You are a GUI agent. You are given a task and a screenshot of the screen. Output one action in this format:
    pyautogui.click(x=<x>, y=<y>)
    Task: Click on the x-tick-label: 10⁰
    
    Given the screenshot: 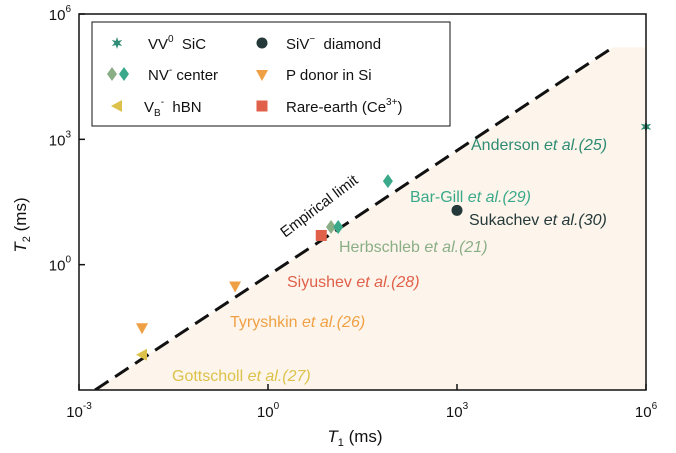 What is the action you would take?
    pyautogui.click(x=268, y=411)
    